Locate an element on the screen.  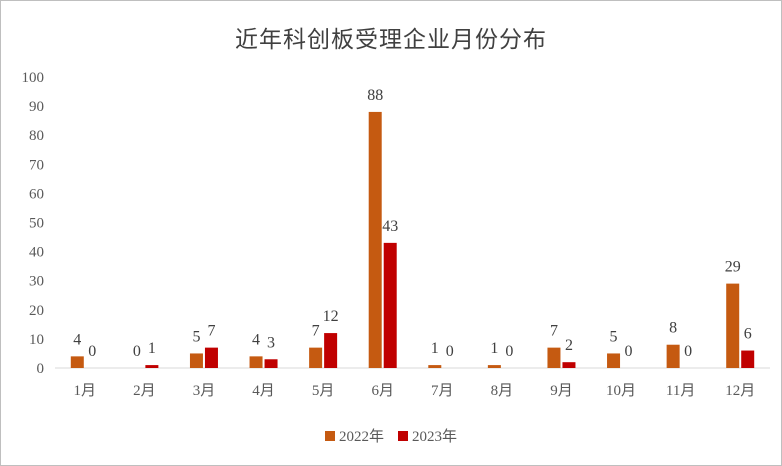
x-tick-label: 2月 is located at coordinates (144, 391).